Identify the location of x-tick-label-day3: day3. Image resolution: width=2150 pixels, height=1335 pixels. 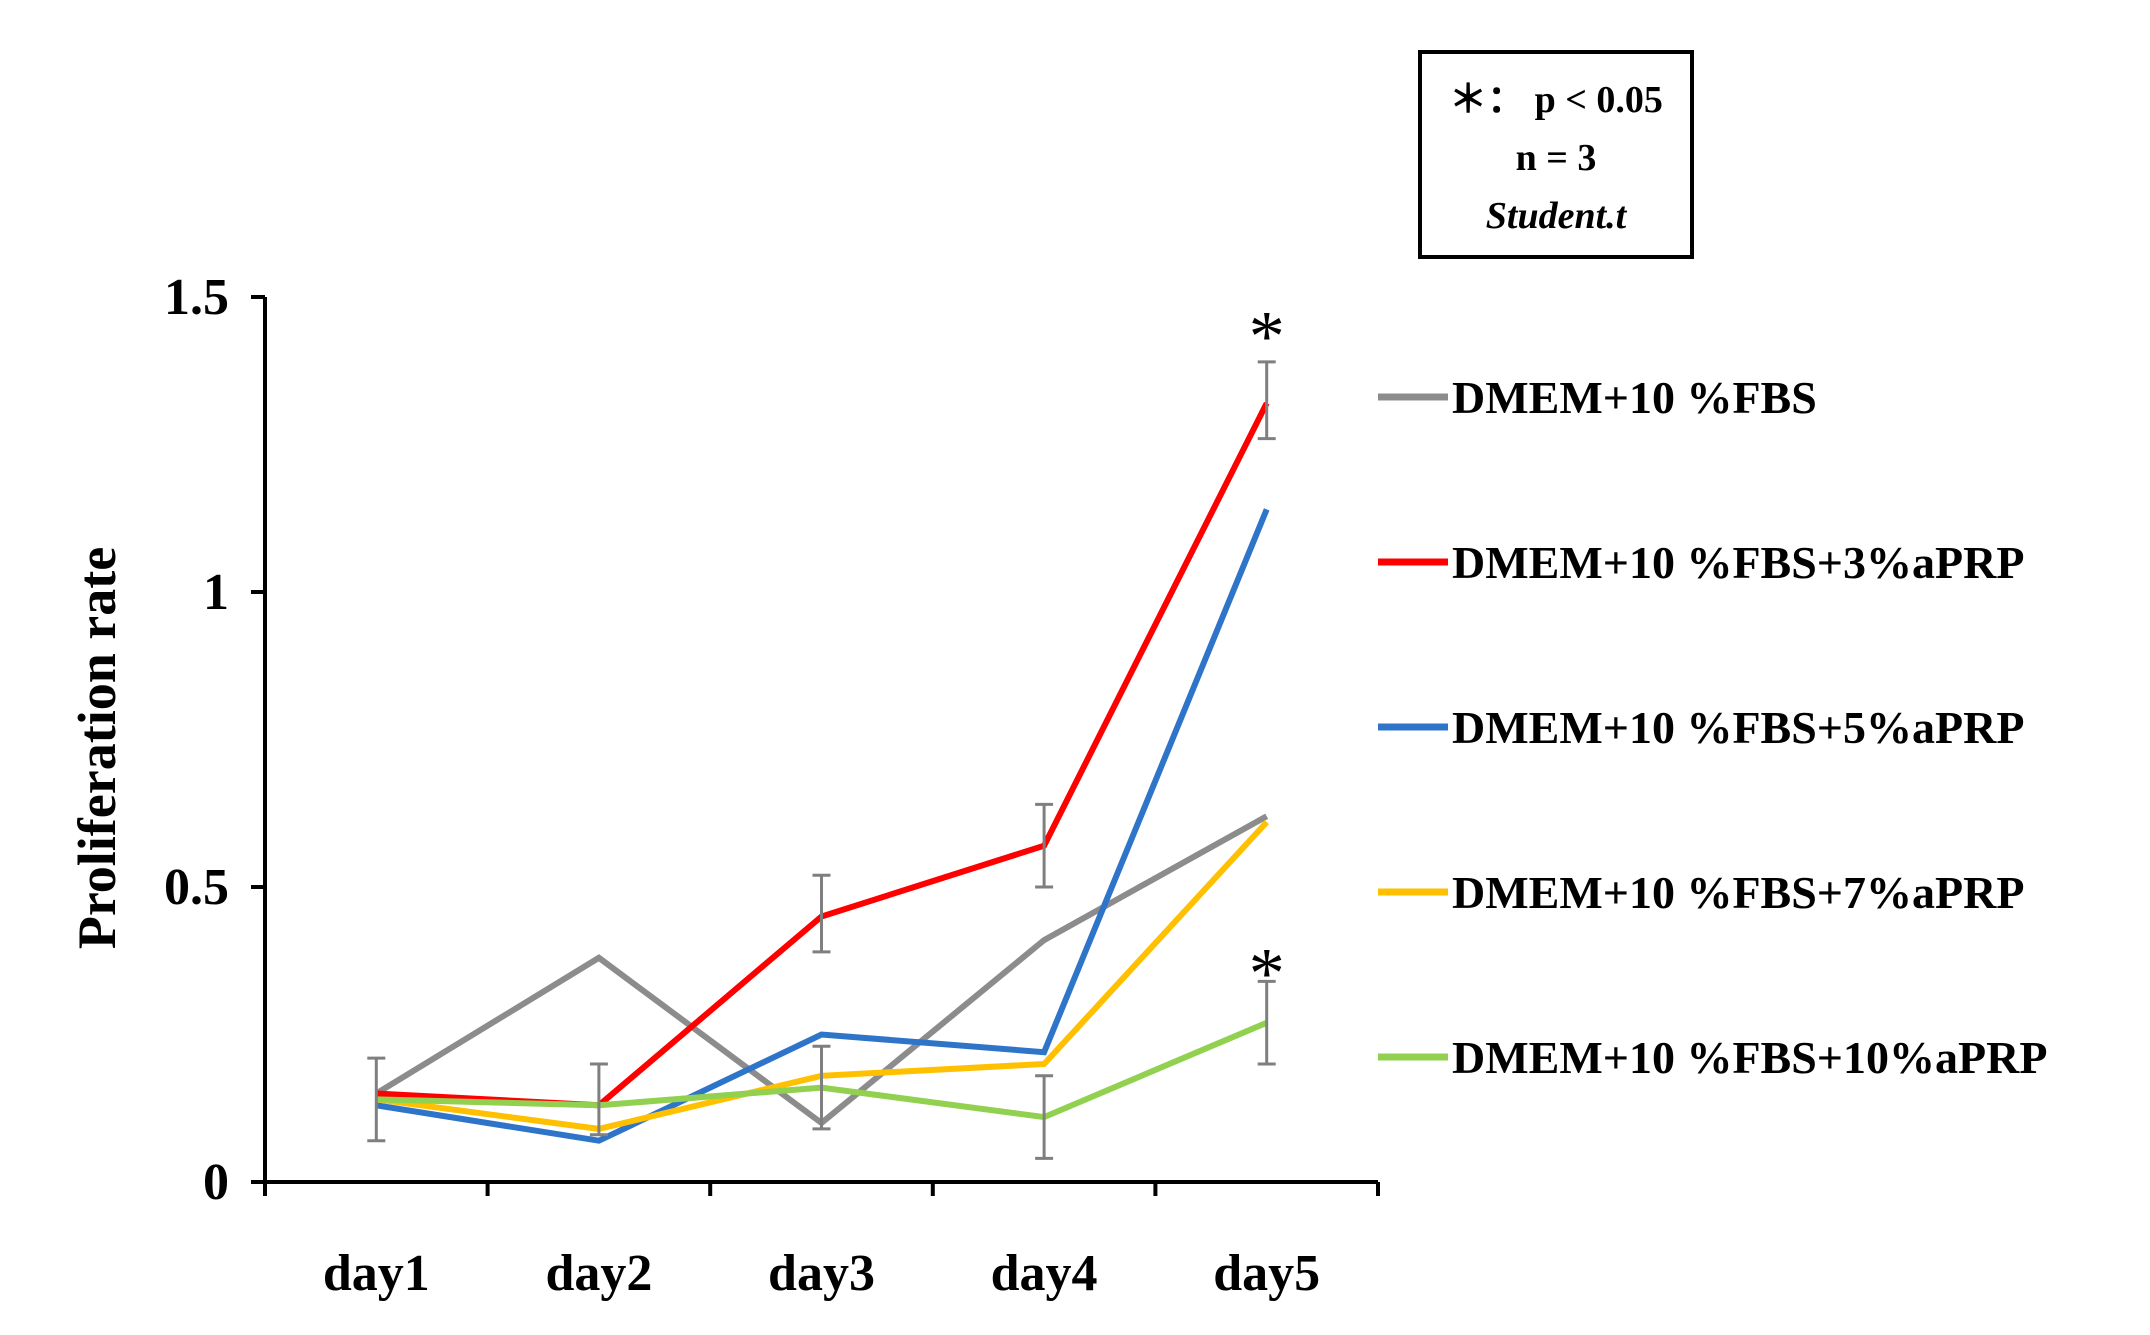
(821, 1273).